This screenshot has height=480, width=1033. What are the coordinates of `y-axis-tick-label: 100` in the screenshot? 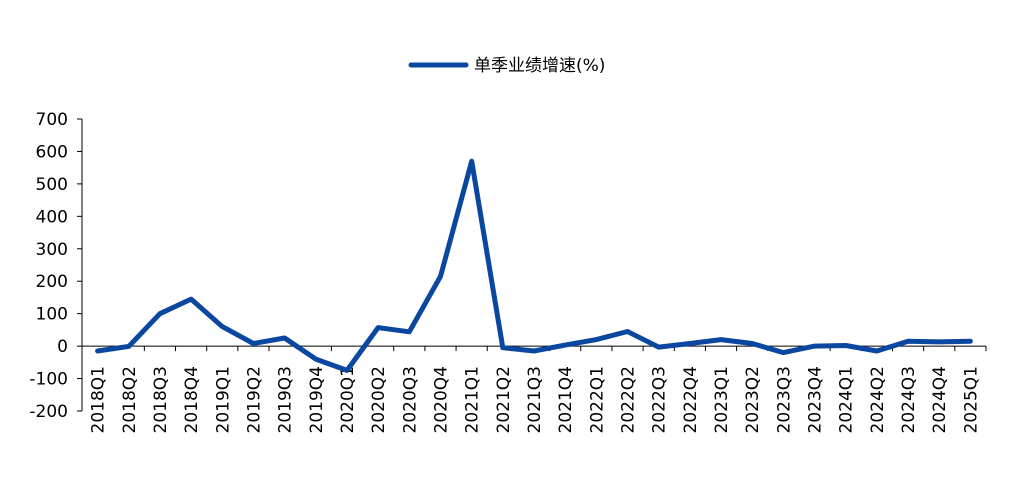 It's located at (52, 315).